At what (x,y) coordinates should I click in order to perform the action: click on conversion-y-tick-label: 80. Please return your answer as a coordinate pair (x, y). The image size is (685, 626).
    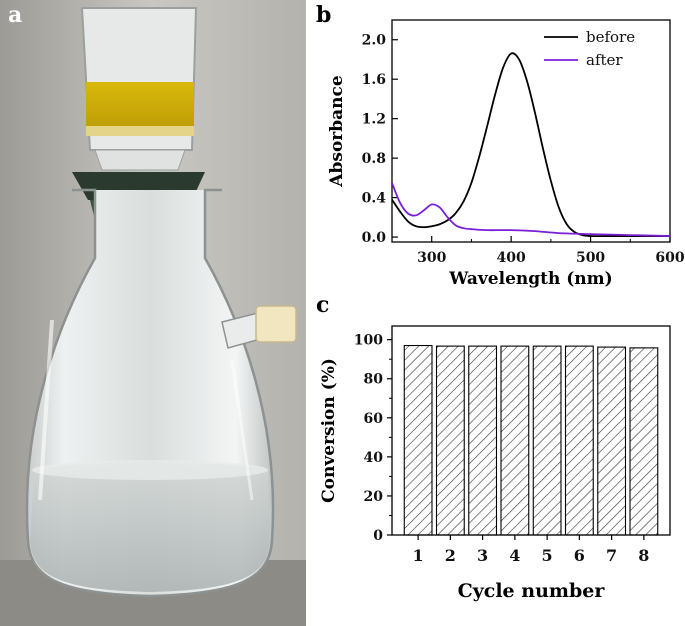
    Looking at the image, I should click on (374, 380).